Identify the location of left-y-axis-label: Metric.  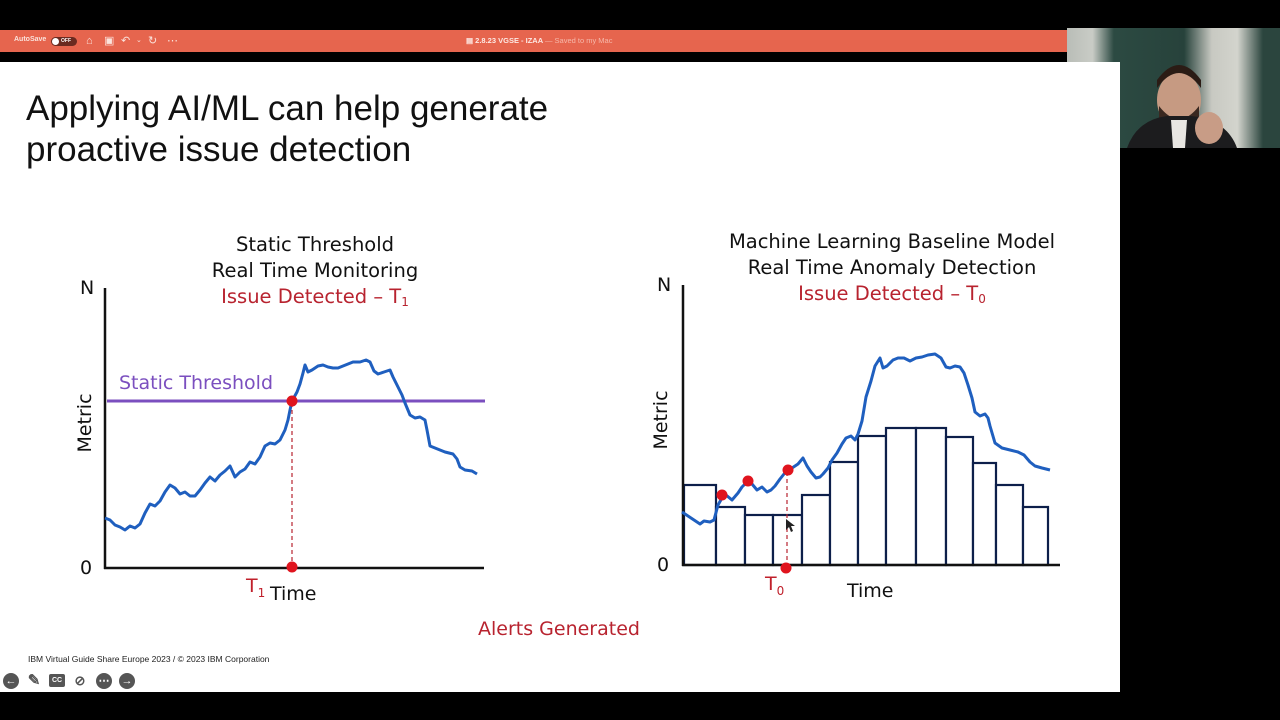
(85, 423).